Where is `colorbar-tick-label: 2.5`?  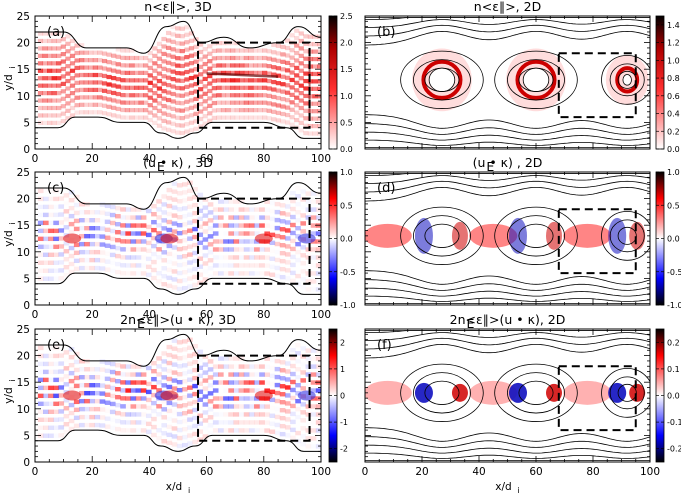
colorbar-tick-label: 2.5 is located at coordinates (346, 16).